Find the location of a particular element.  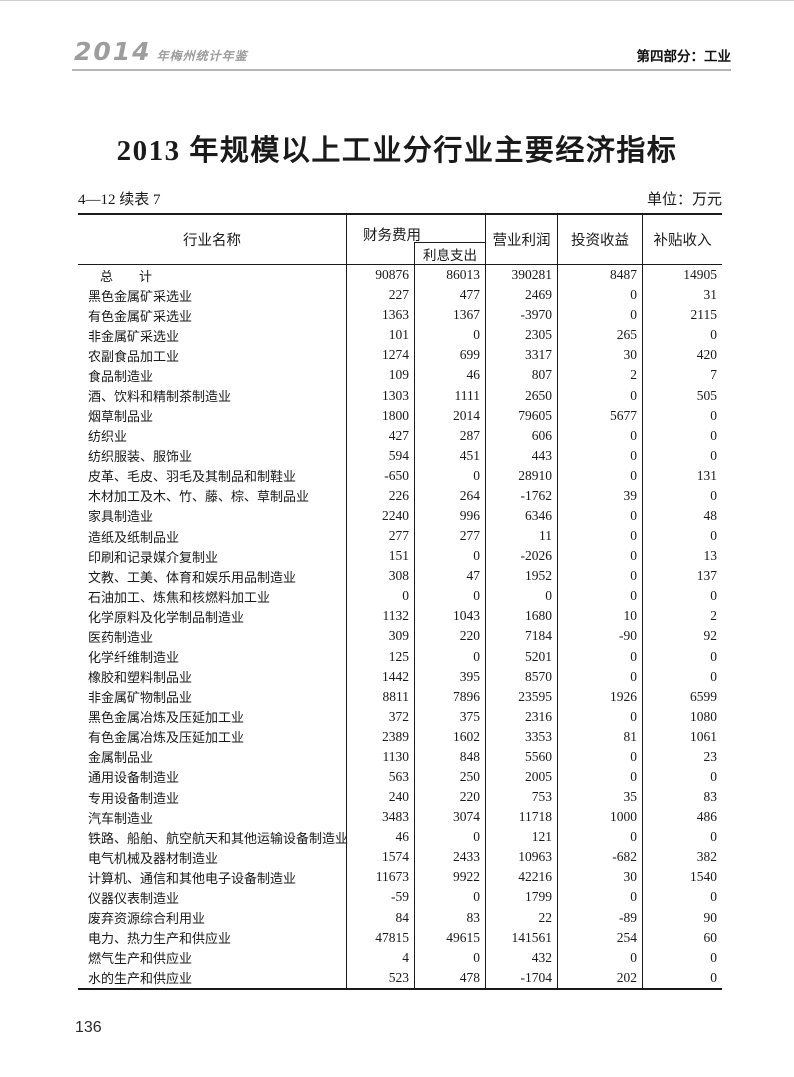

interest-expense-cell: 848 is located at coordinates (450, 756).